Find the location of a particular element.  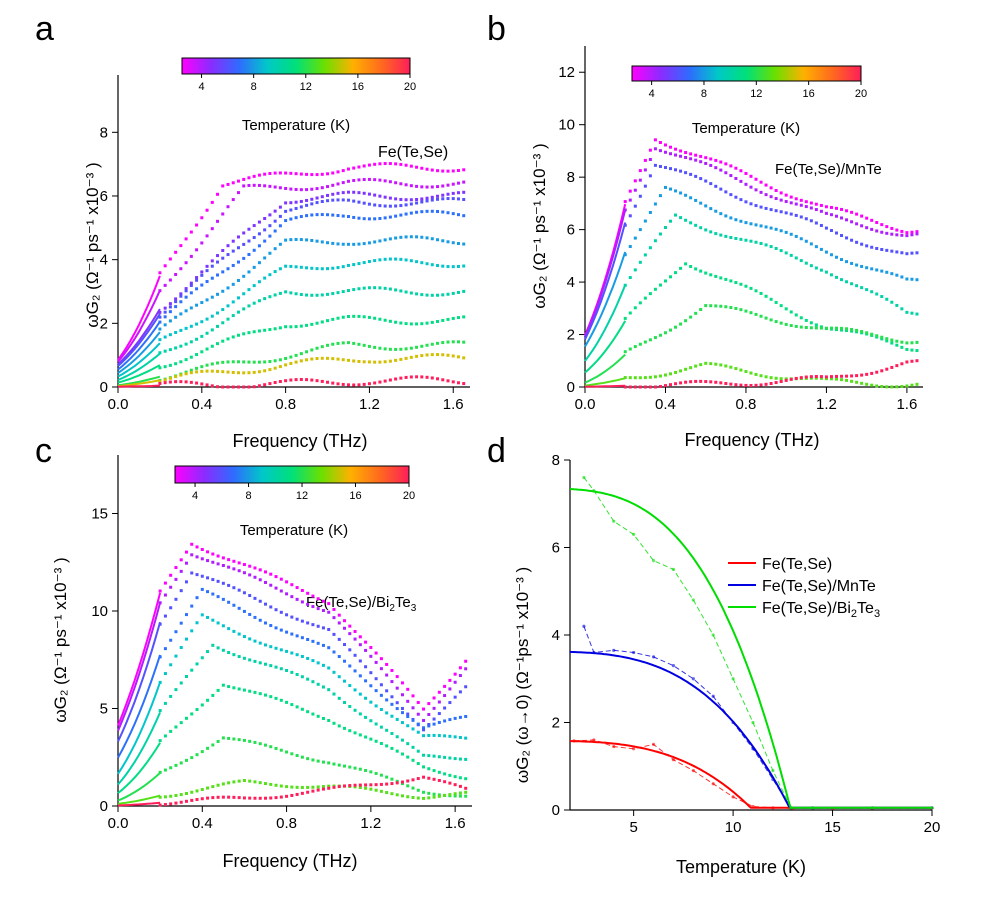

panel-c-y-tick-label: 5 is located at coordinates (104, 709).